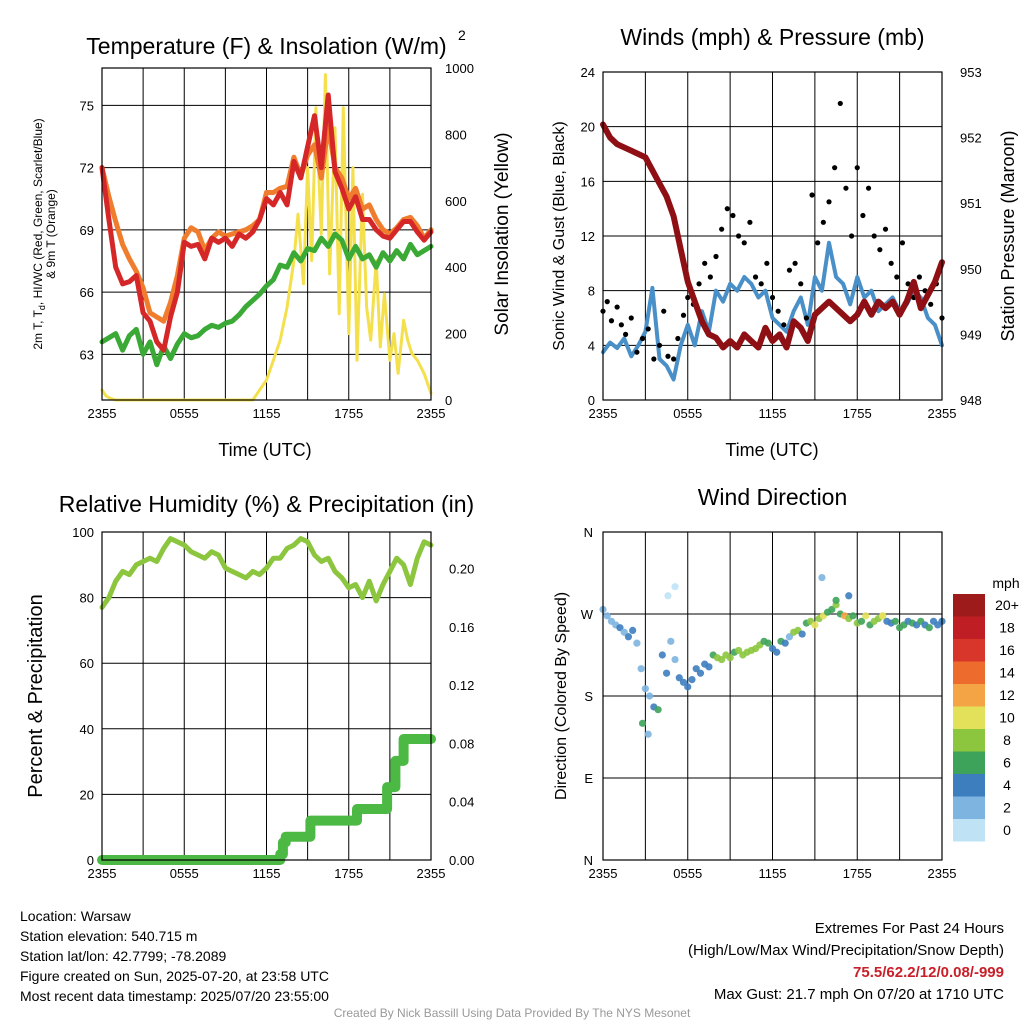 The height and width of the screenshot is (1024, 1024). What do you see at coordinates (87, 230) in the screenshot?
I see `y-tick-label: 69` at bounding box center [87, 230].